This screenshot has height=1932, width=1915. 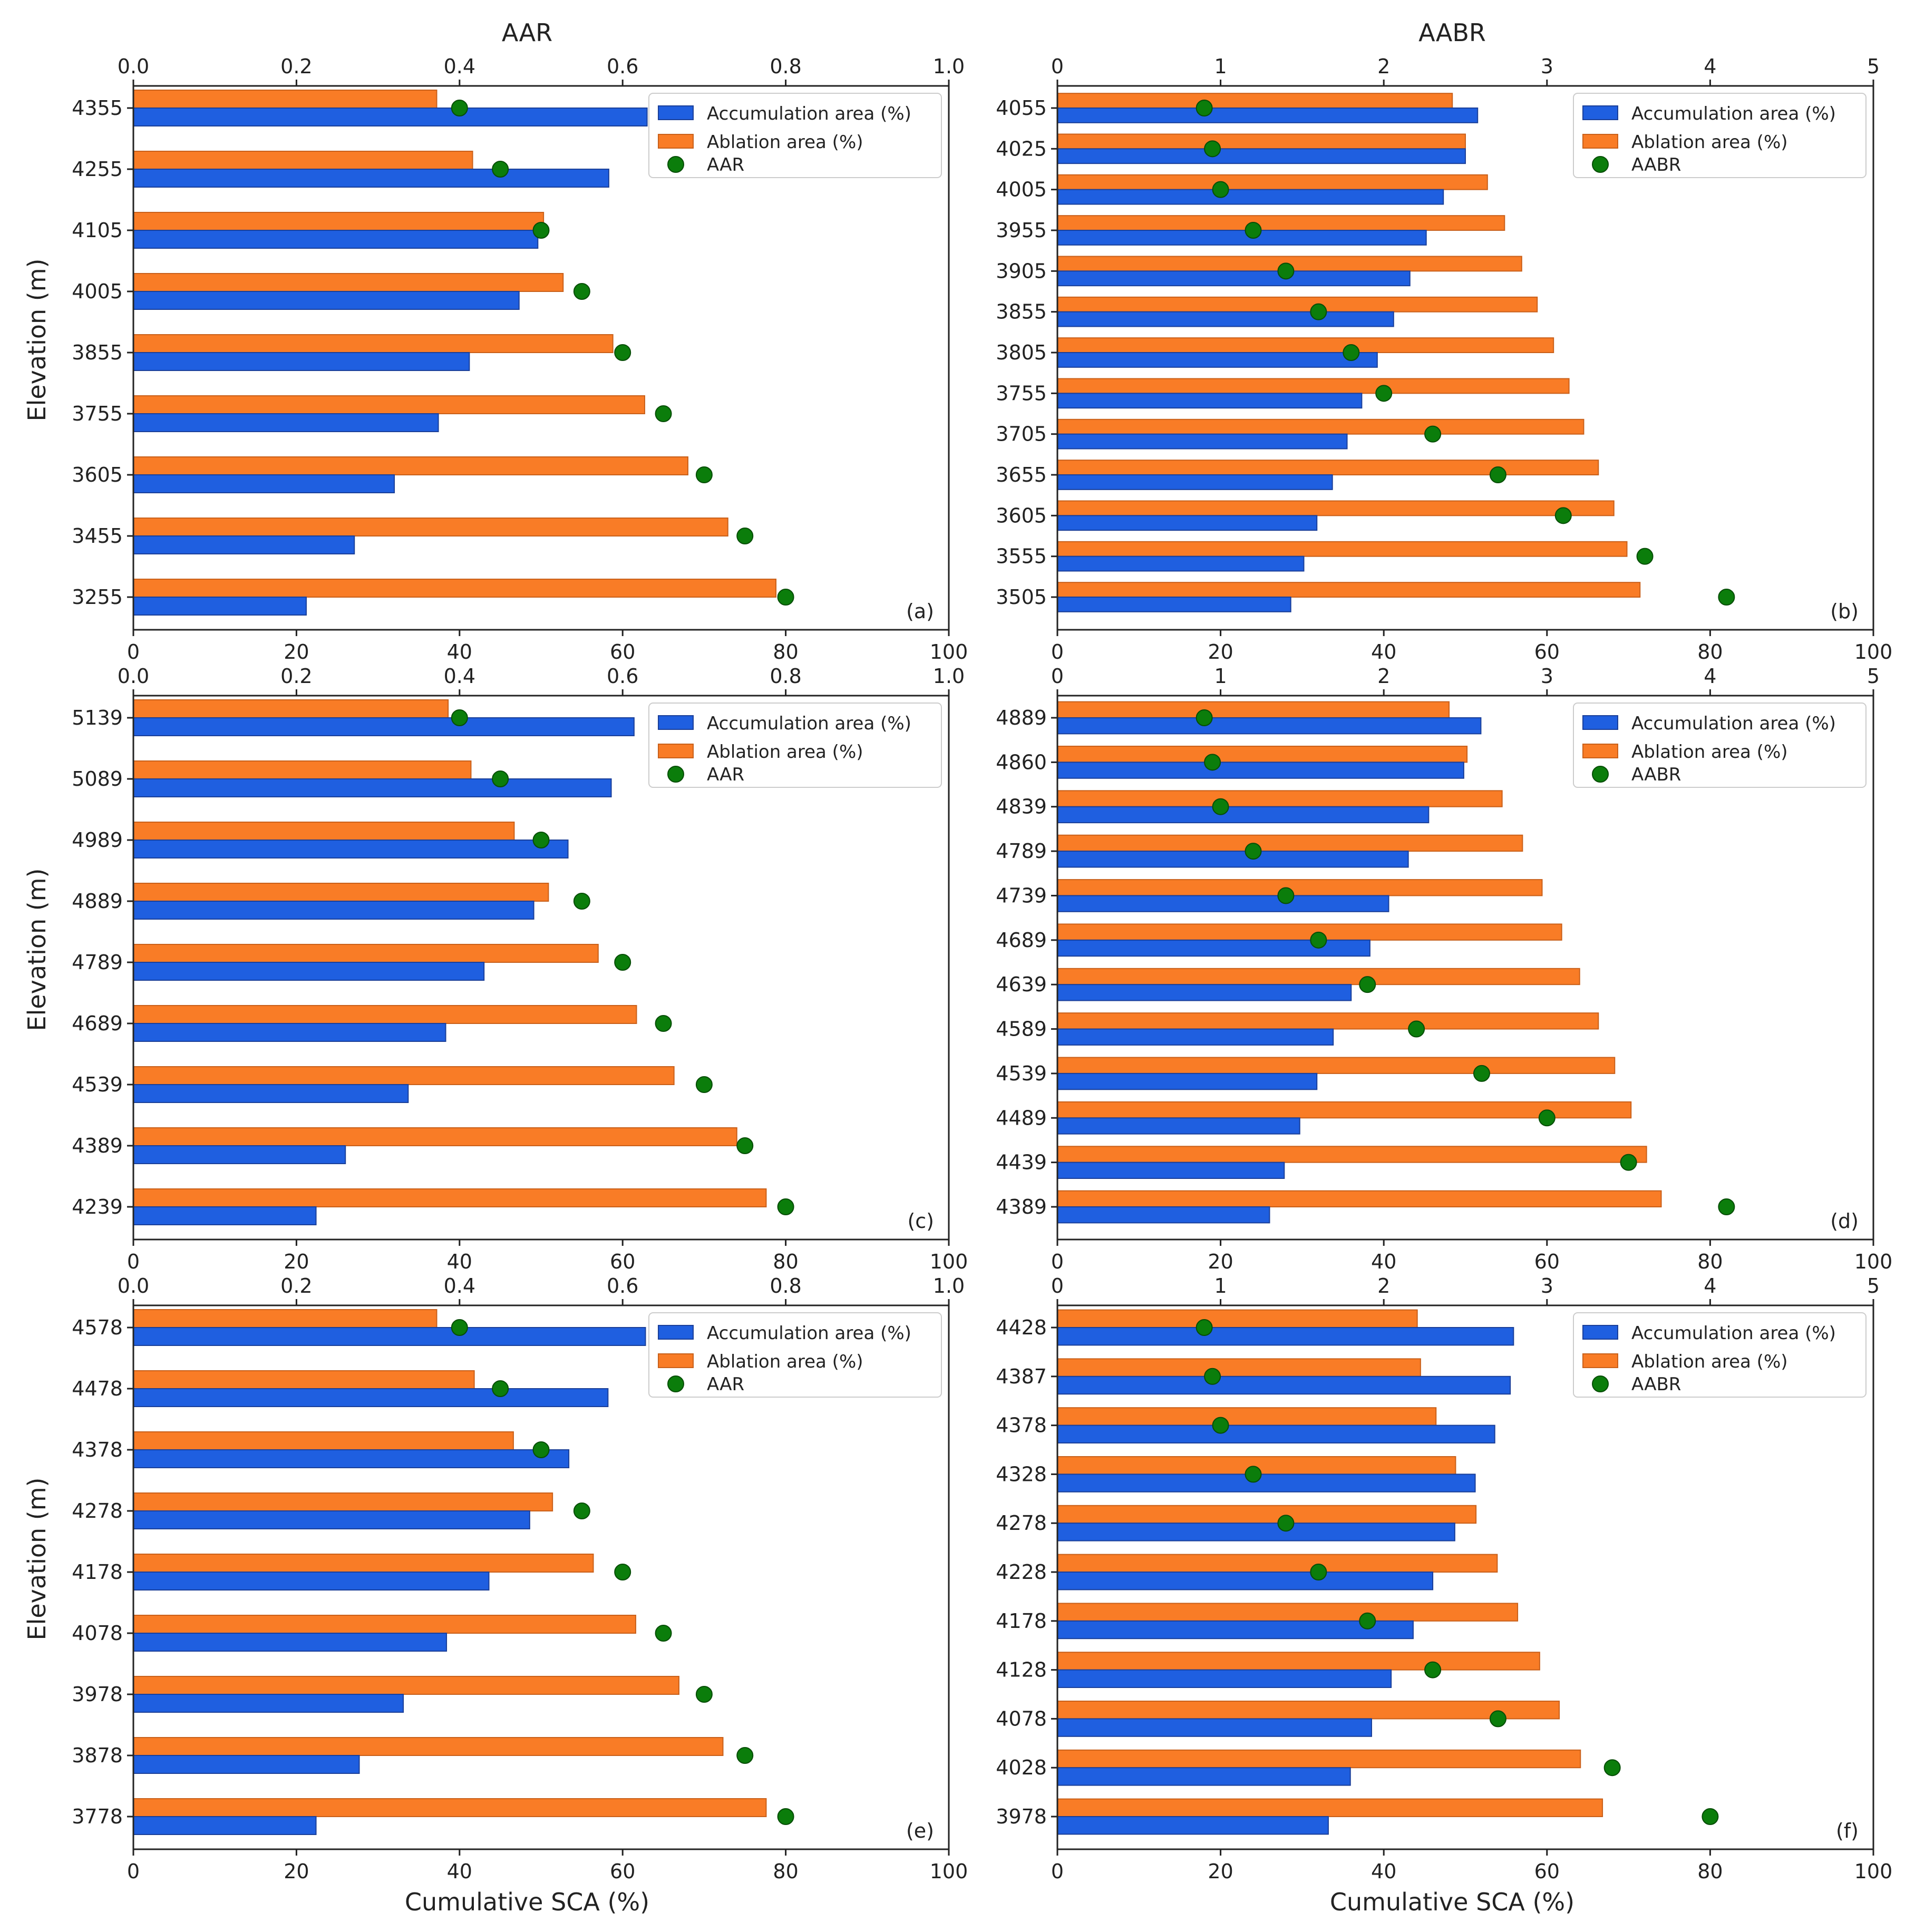 I want to click on x-tick-label-top: 5, so click(x=1873, y=1285).